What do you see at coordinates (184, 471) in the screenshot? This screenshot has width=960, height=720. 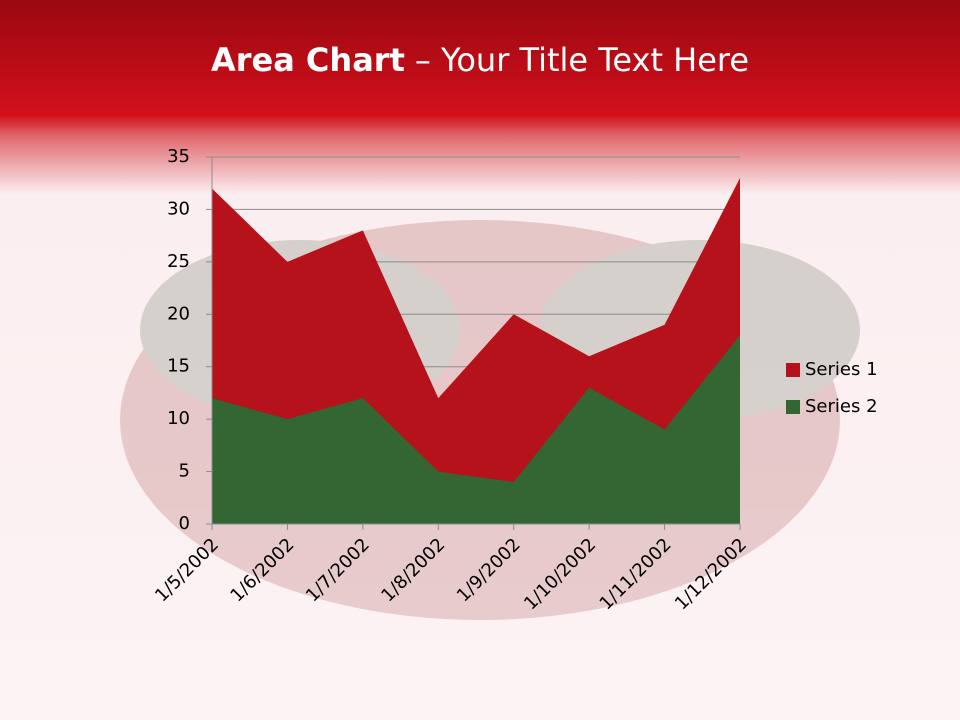 I see `y-tick-label: 5` at bounding box center [184, 471].